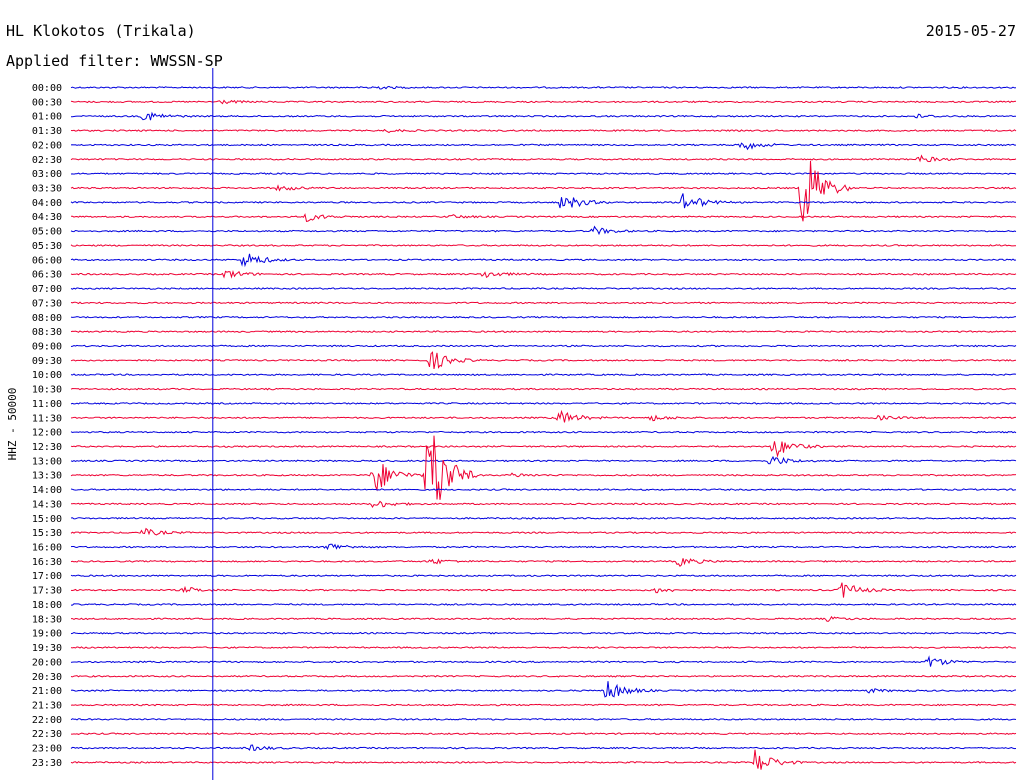 Image resolution: width=1024 pixels, height=780 pixels. I want to click on row-time-label: 05:00, so click(47, 232).